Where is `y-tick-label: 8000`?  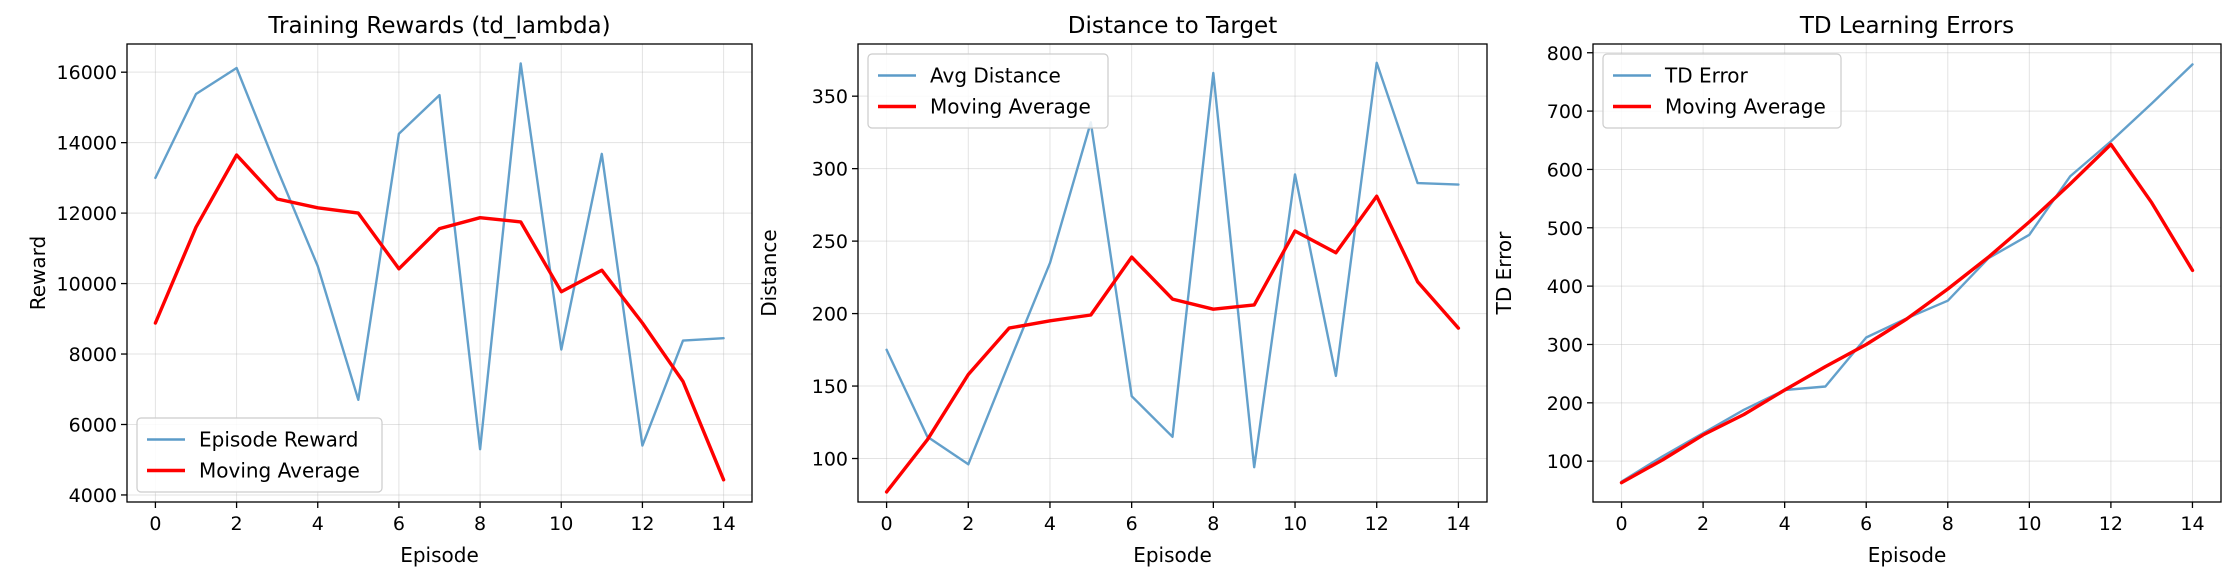 y-tick-label: 8000 is located at coordinates (93, 355).